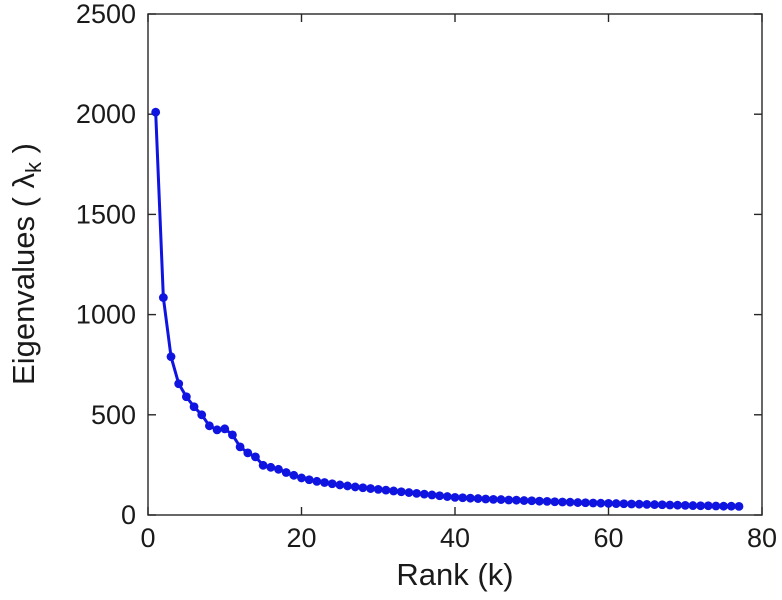  I want to click on y-tick-label: 2500, so click(106, 14).